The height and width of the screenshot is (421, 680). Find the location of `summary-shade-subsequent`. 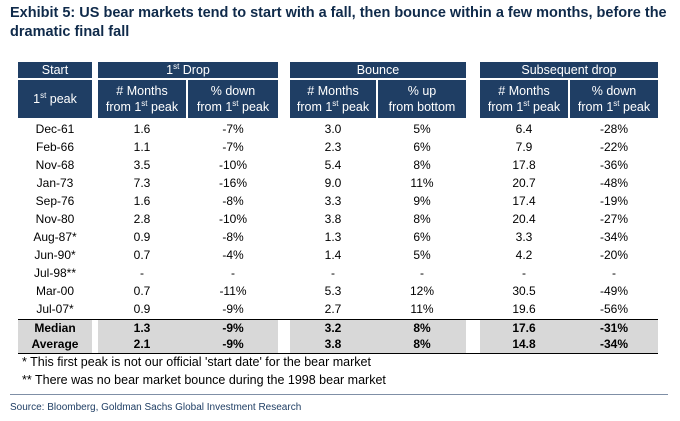

summary-shade-subsequent is located at coordinates (569, 336).